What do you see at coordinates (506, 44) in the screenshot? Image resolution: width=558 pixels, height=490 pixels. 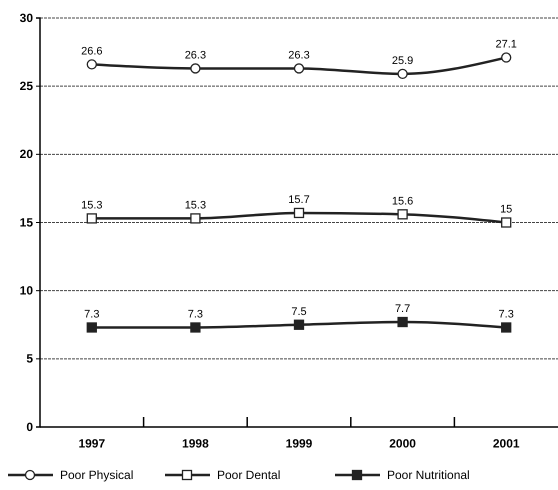 I see `data-label: 27.1` at bounding box center [506, 44].